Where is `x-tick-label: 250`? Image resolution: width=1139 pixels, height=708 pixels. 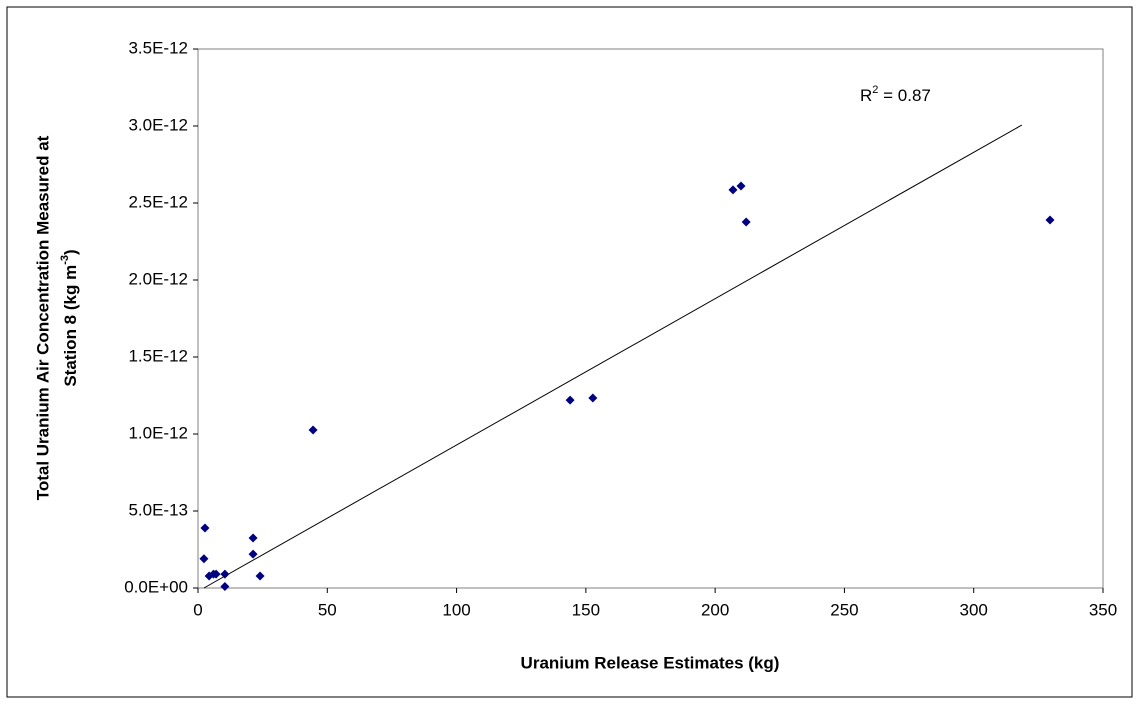 x-tick-label: 250 is located at coordinates (844, 609).